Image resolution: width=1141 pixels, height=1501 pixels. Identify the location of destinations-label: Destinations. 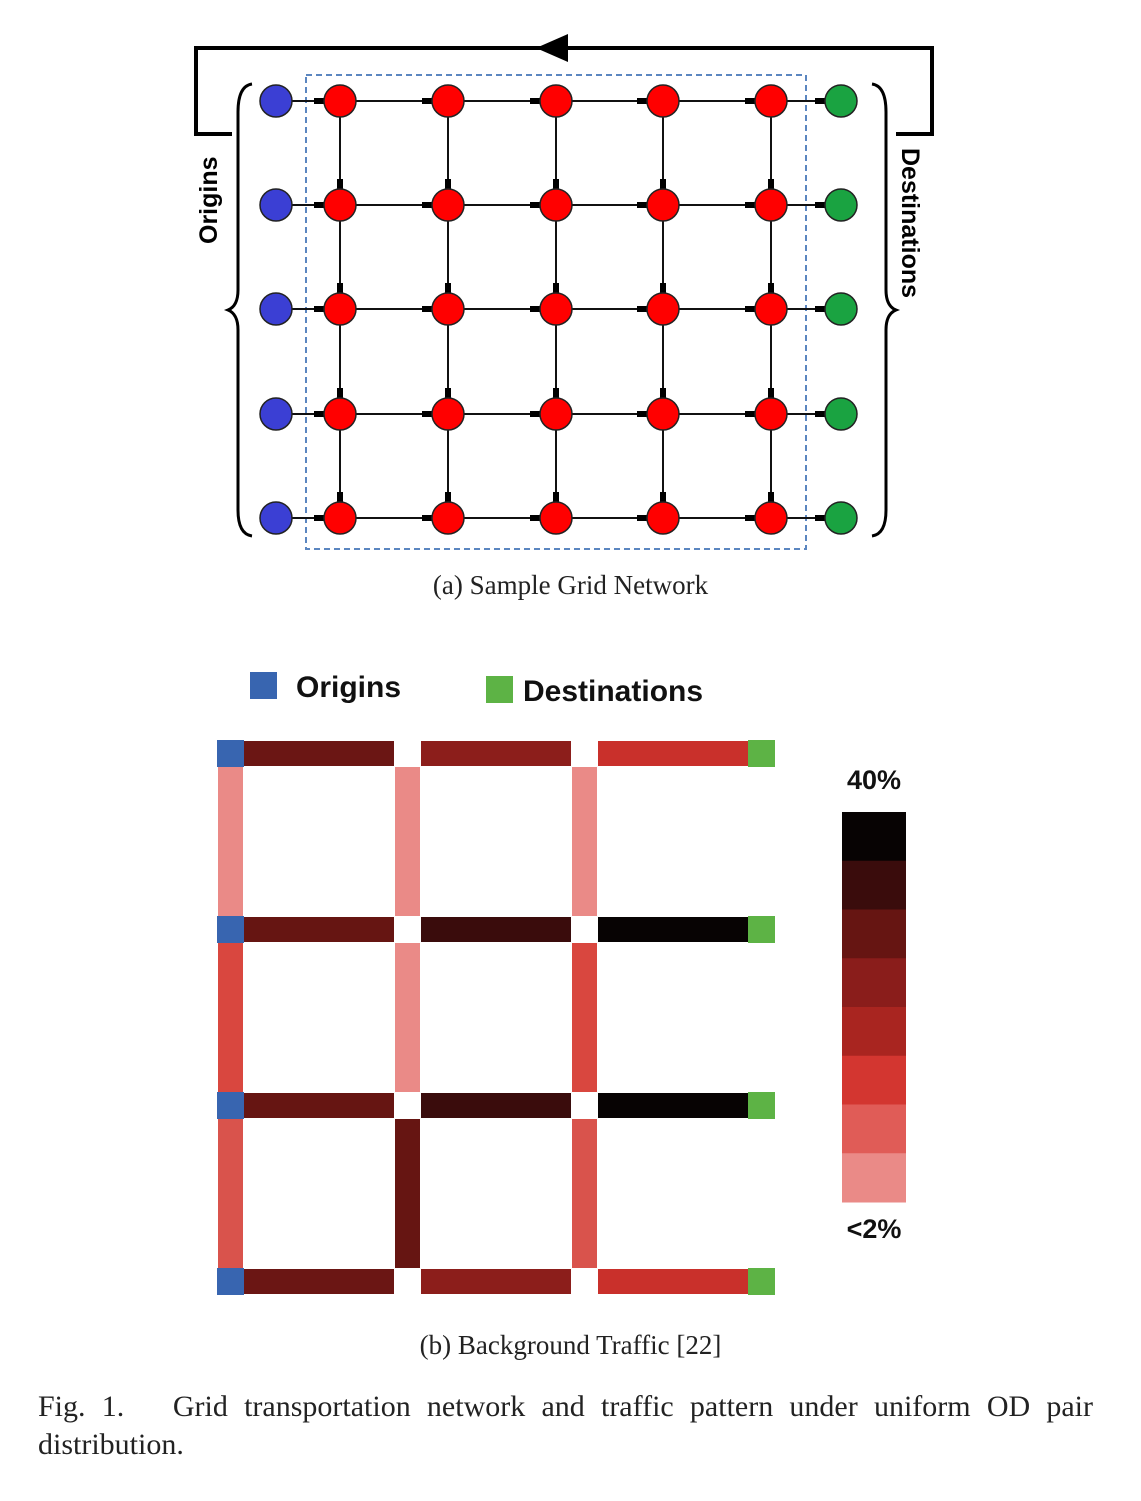
(910, 223).